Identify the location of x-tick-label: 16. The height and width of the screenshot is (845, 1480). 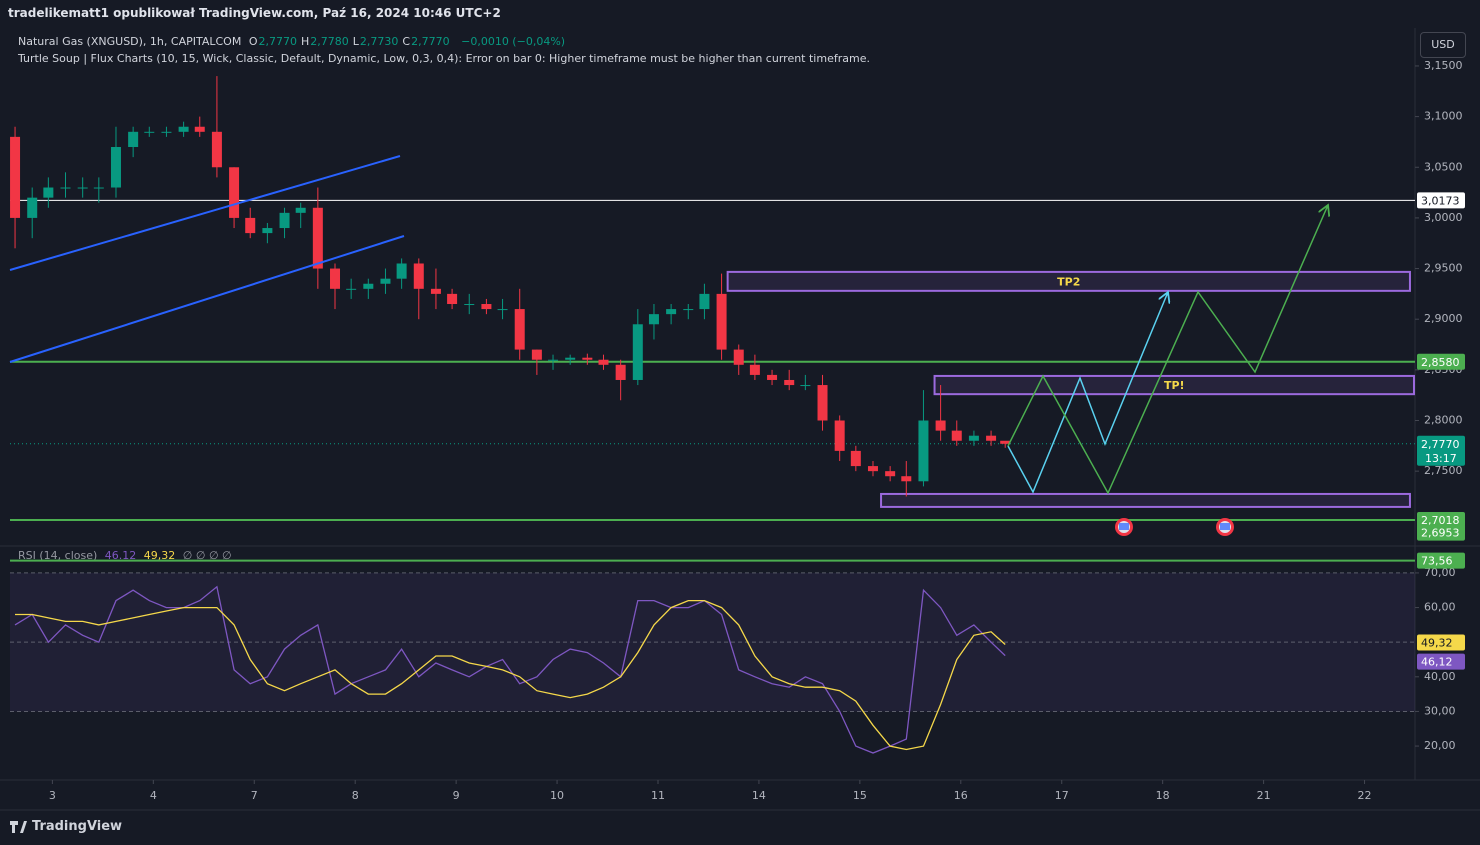
(961, 795).